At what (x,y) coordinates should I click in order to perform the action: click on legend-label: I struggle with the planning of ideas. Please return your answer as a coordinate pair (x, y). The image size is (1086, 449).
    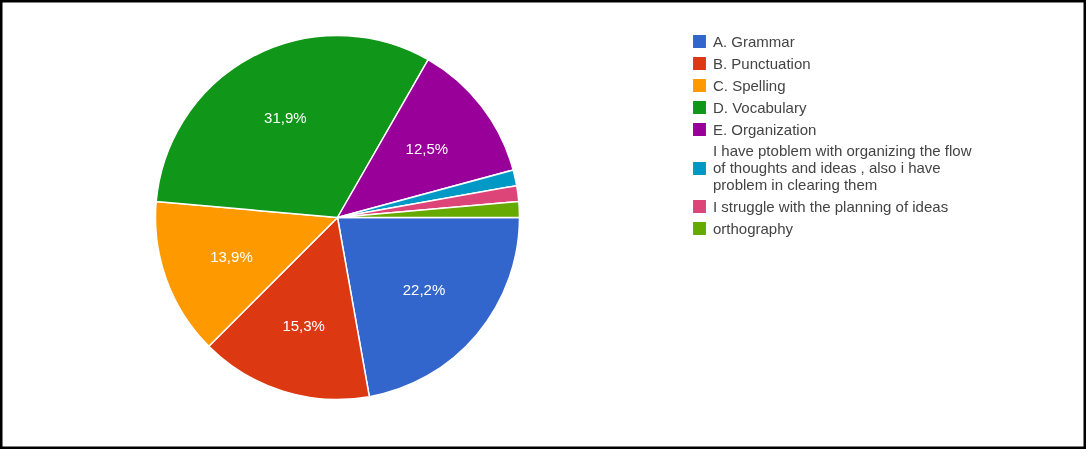
    Looking at the image, I should click on (831, 206).